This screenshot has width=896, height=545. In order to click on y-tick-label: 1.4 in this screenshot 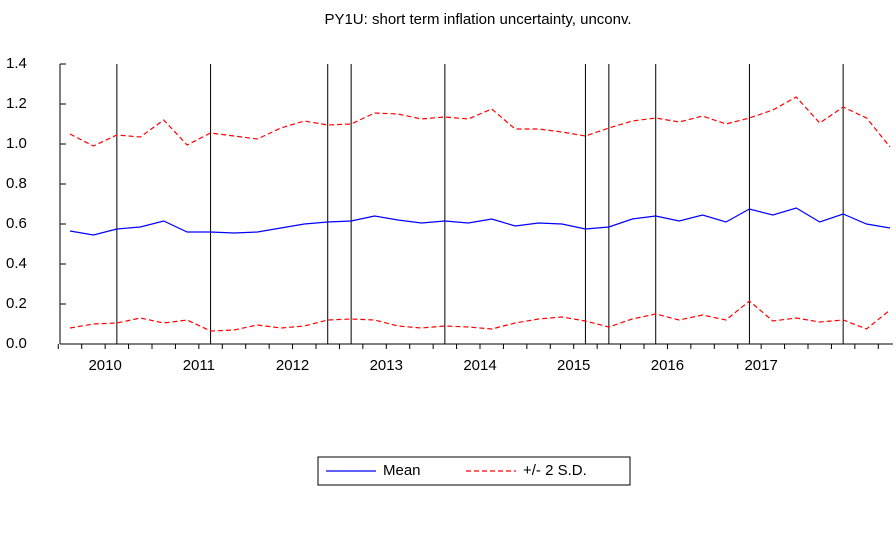, I will do `click(16, 63)`.